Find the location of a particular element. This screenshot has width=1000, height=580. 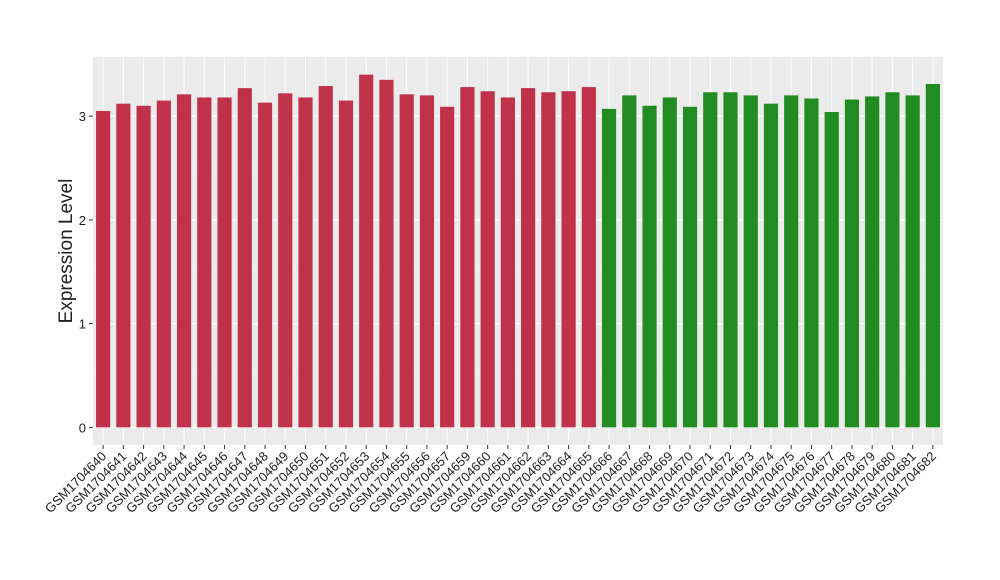

y-tick-label: 0 is located at coordinates (82, 427).